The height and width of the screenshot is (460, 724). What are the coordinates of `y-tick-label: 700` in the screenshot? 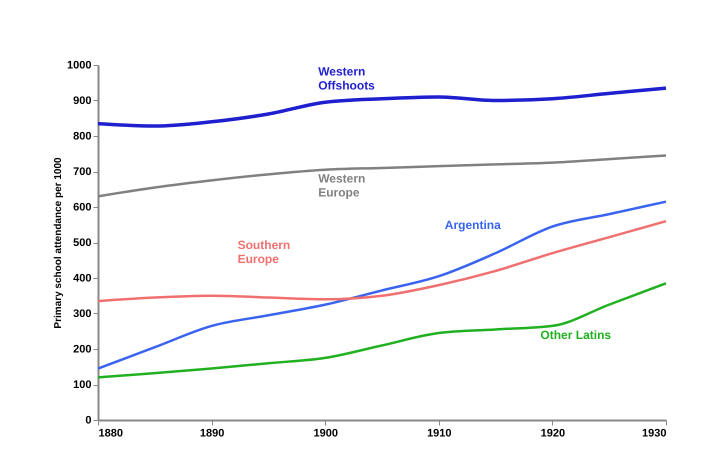 It's located at (82, 172).